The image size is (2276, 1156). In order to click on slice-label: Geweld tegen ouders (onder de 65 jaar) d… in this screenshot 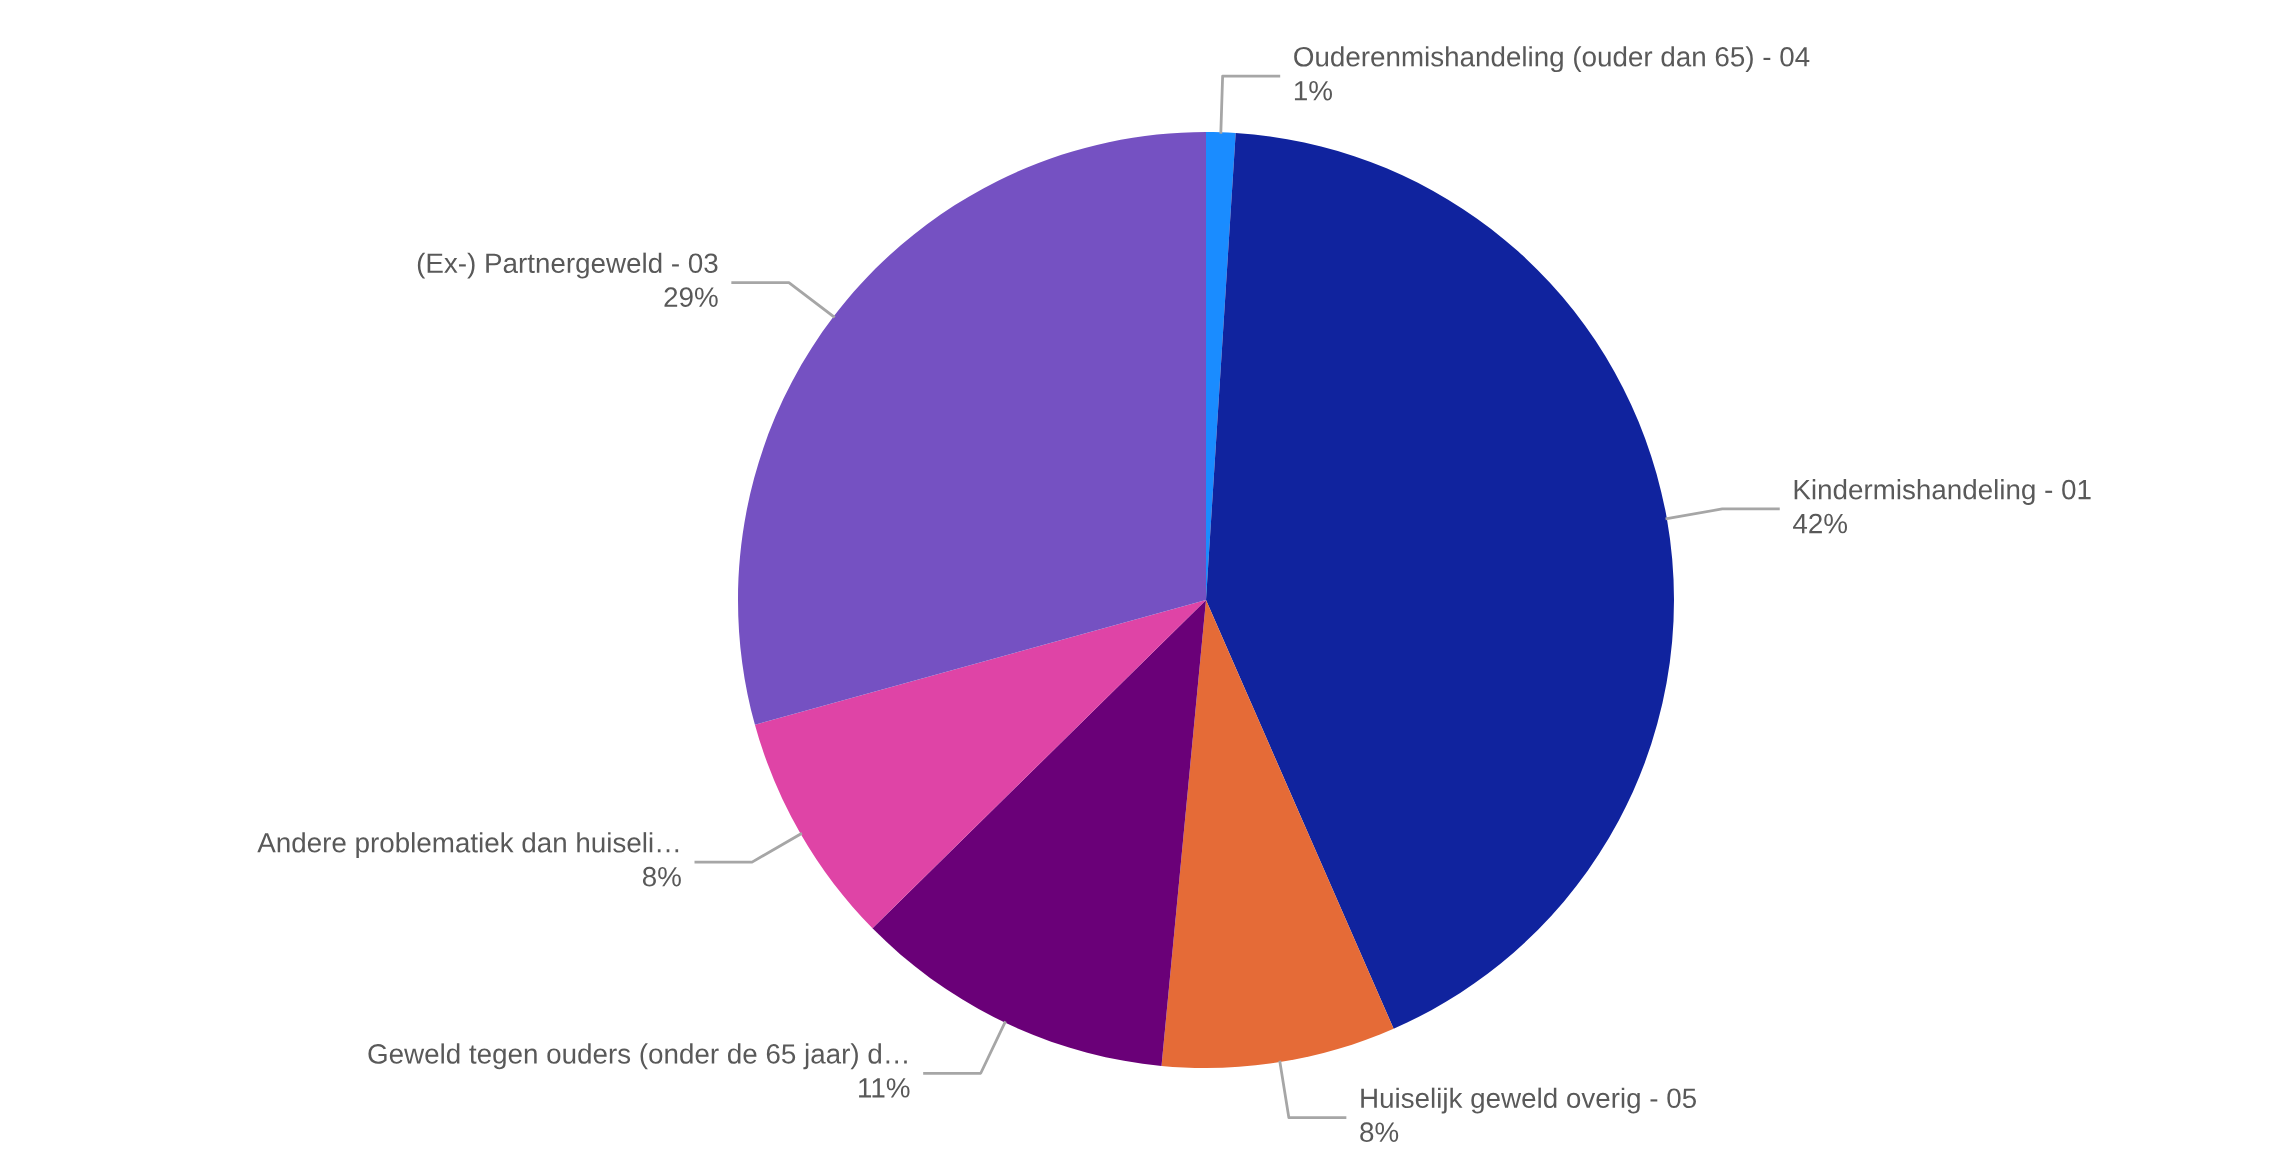, I will do `click(637, 1056)`.